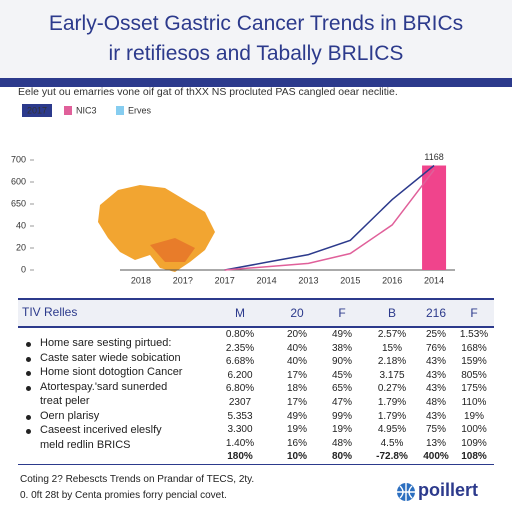  Describe the element at coordinates (240, 389) in the screenshot. I see `table-cell: 6.80%` at that location.